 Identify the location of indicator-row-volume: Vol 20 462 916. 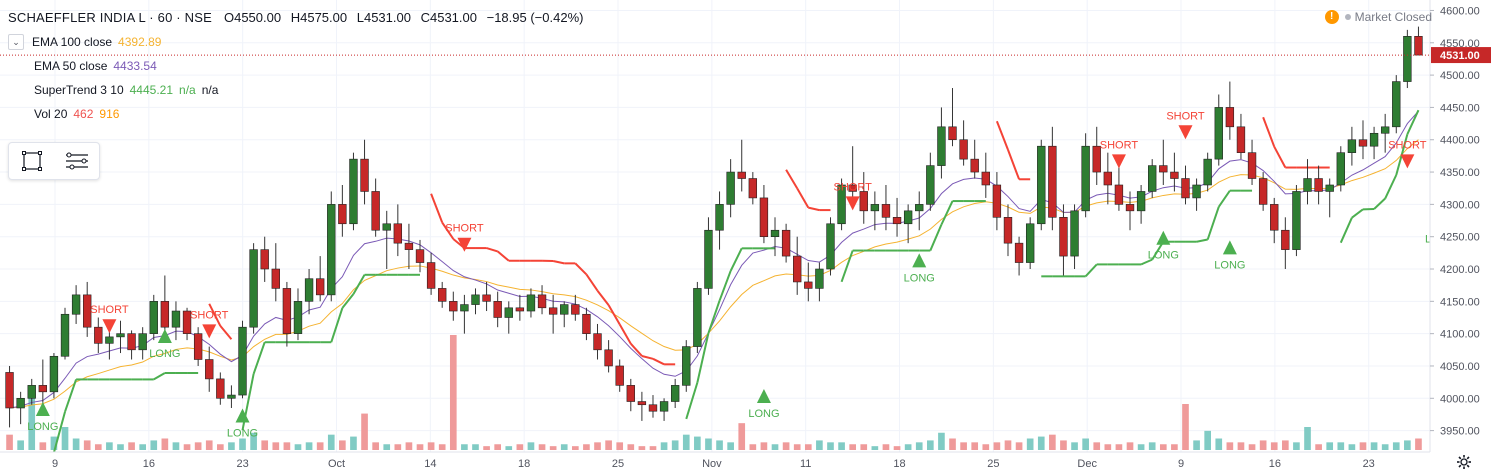
(298, 114).